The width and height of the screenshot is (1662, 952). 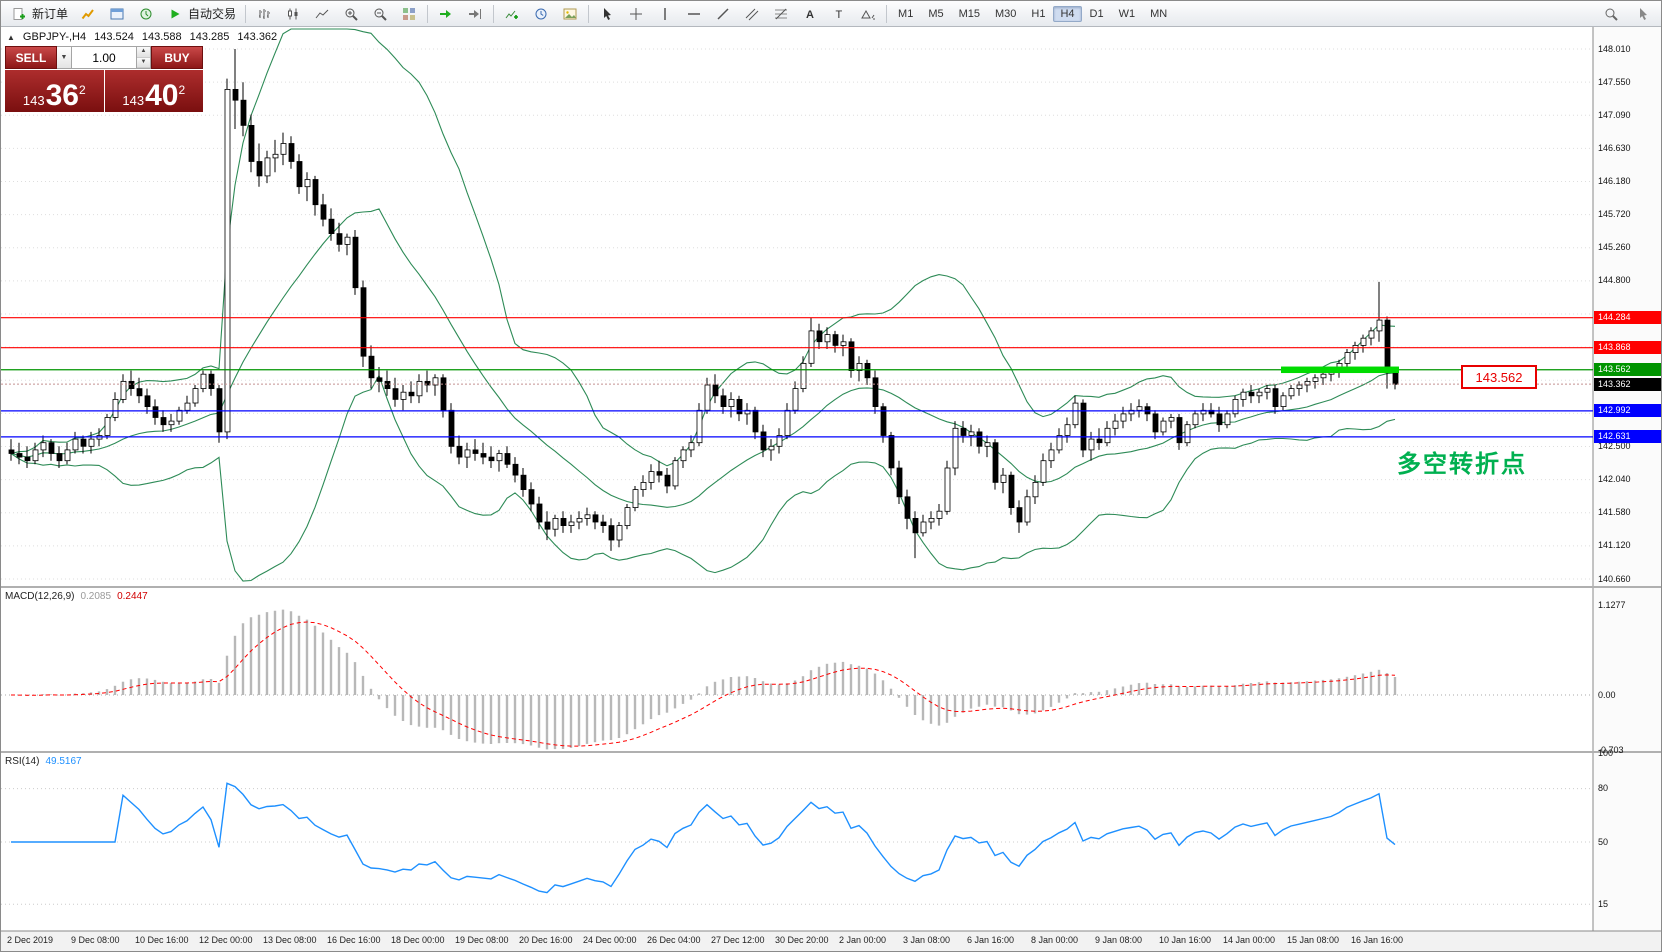 I want to click on lot-dropdown: ▼, so click(x=64, y=57).